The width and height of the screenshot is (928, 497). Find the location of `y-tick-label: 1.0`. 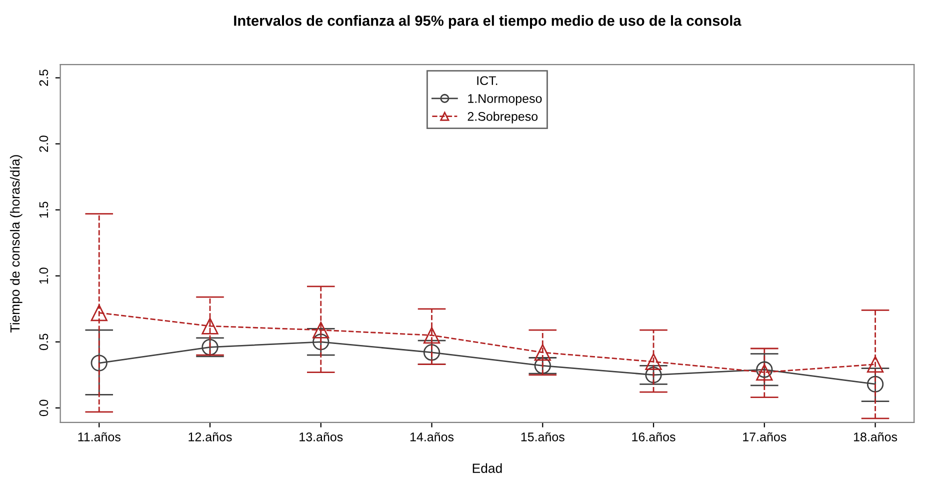

y-tick-label: 1.0 is located at coordinates (43, 276).